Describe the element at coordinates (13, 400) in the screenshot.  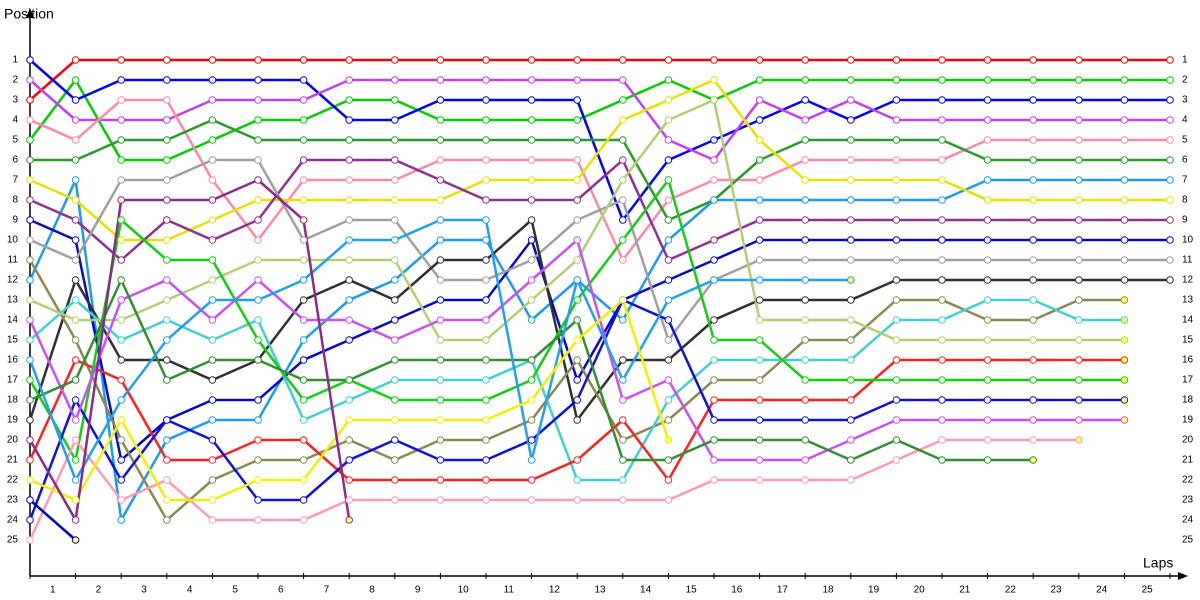
I see `y-tick-label: 18` at that location.